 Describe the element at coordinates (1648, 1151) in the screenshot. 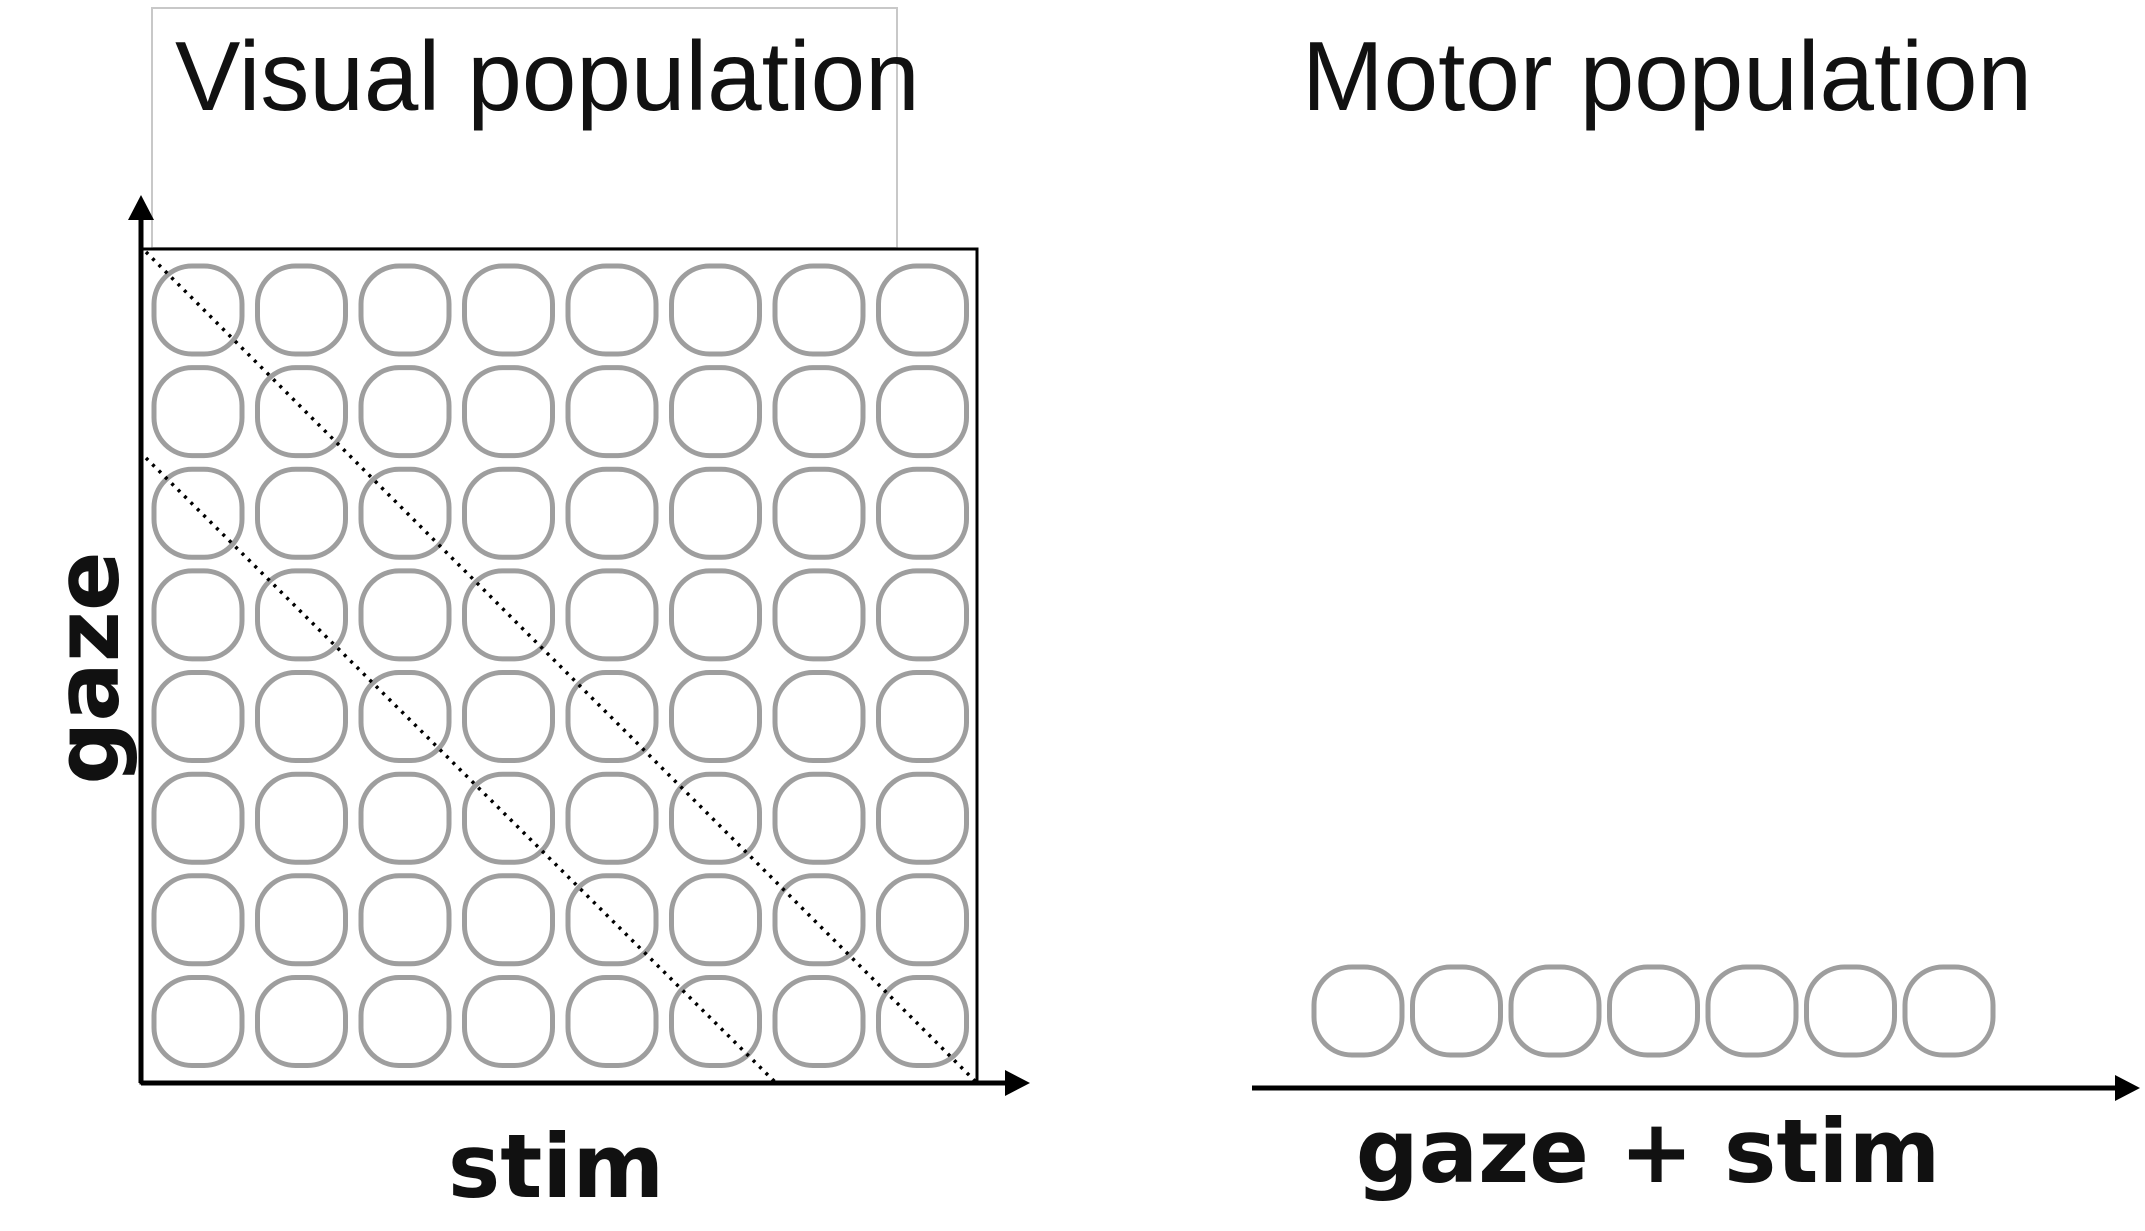

I see `motor-axis-label: gaze + stim` at that location.